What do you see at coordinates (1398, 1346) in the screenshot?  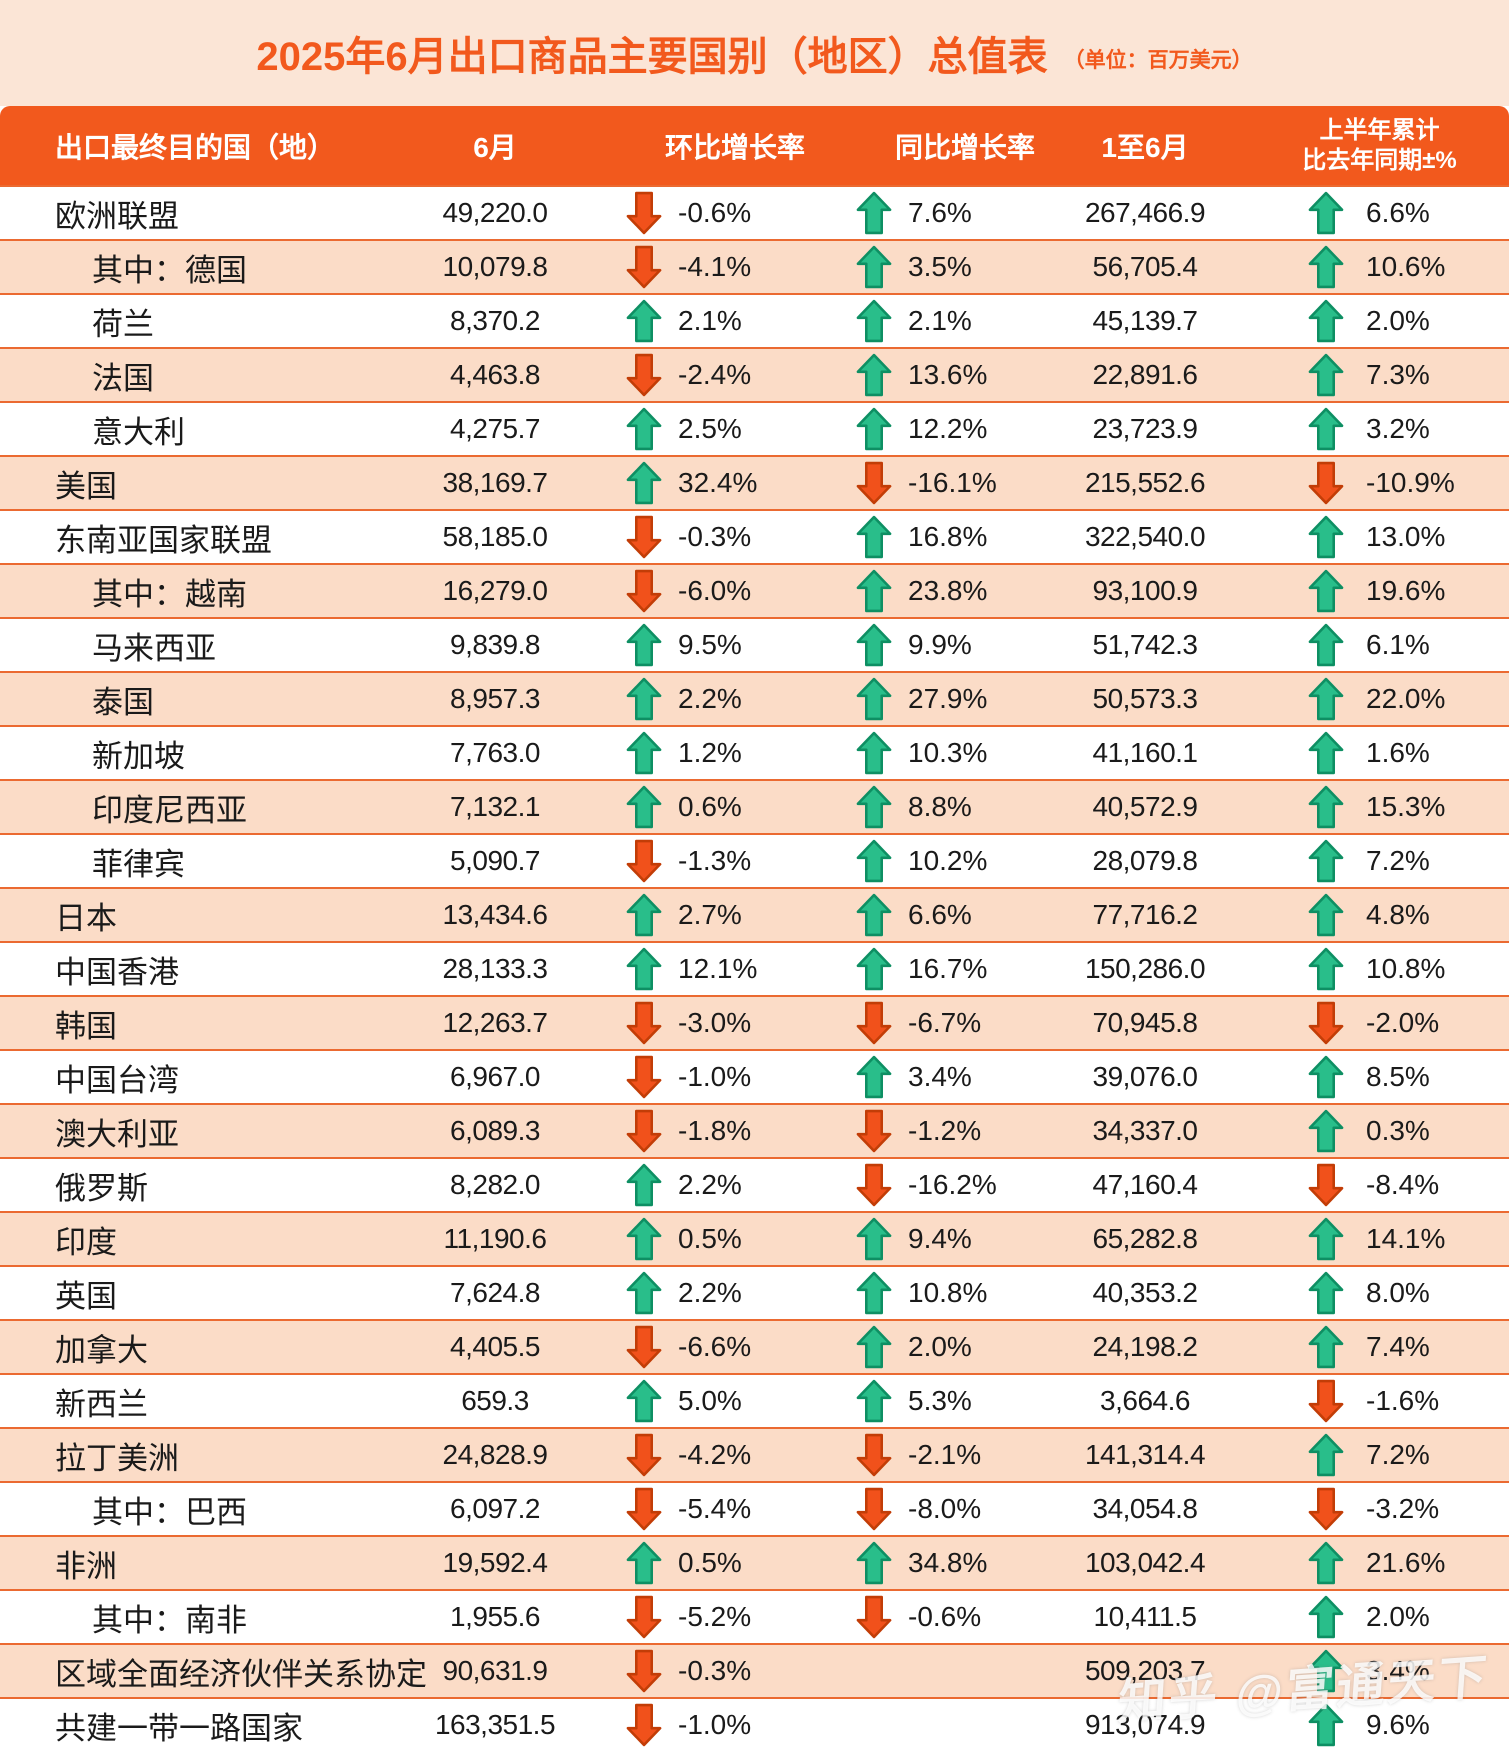 I see `percent-value: 7.4%` at bounding box center [1398, 1346].